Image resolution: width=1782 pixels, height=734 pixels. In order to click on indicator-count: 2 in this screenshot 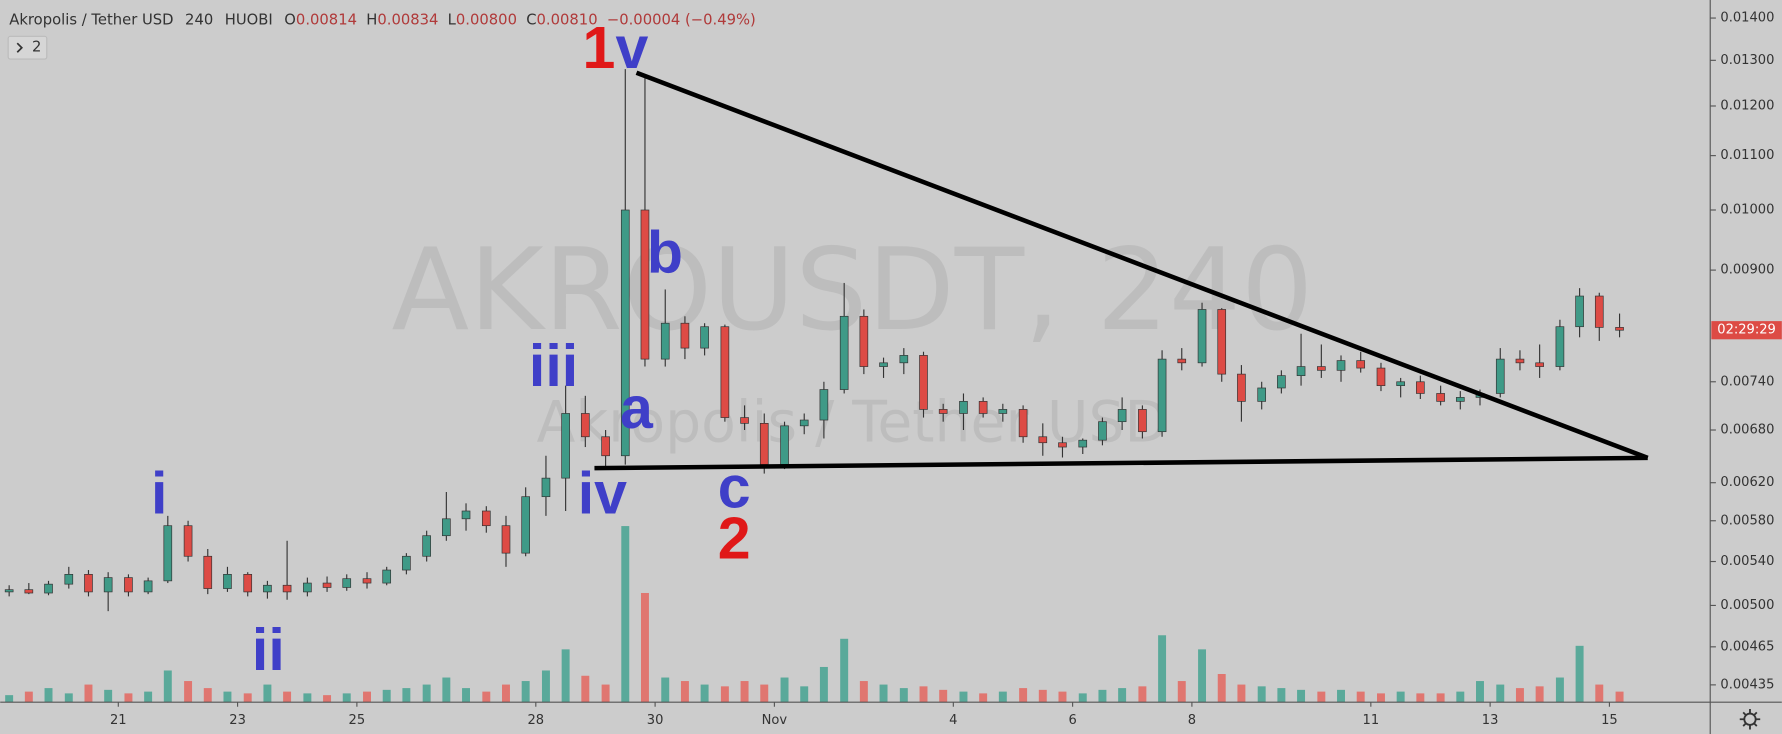, I will do `click(36, 47)`.